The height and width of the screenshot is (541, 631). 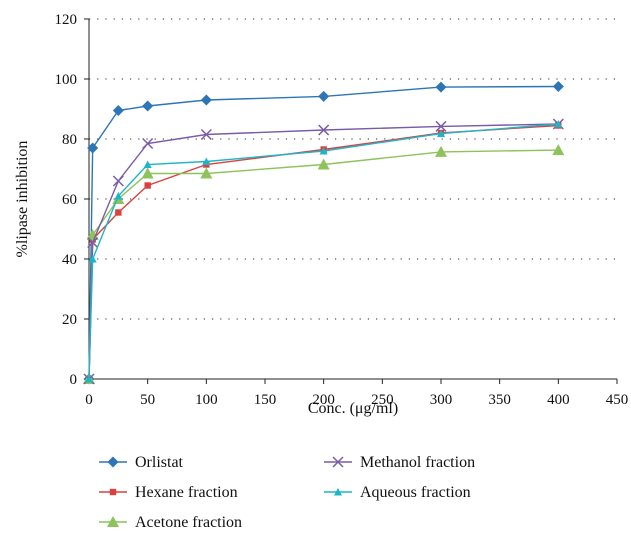 I want to click on legend-label: Acetone fraction, so click(x=188, y=522).